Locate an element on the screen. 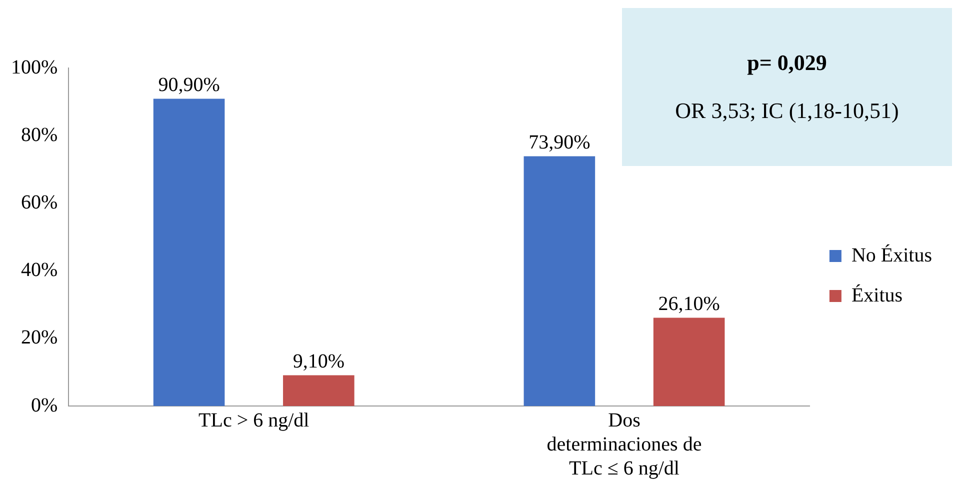  legend-label: No Éxitus is located at coordinates (891, 254).